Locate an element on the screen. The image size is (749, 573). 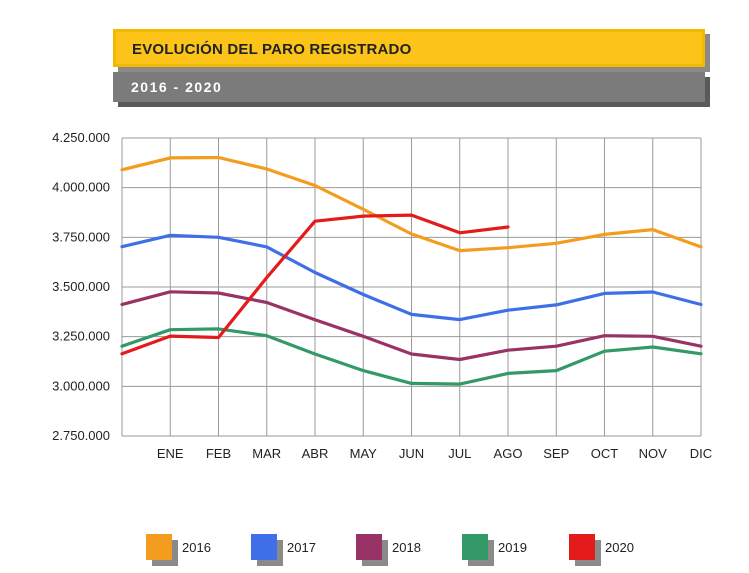
y-tick-label: 3.500.000 is located at coordinates (81, 286).